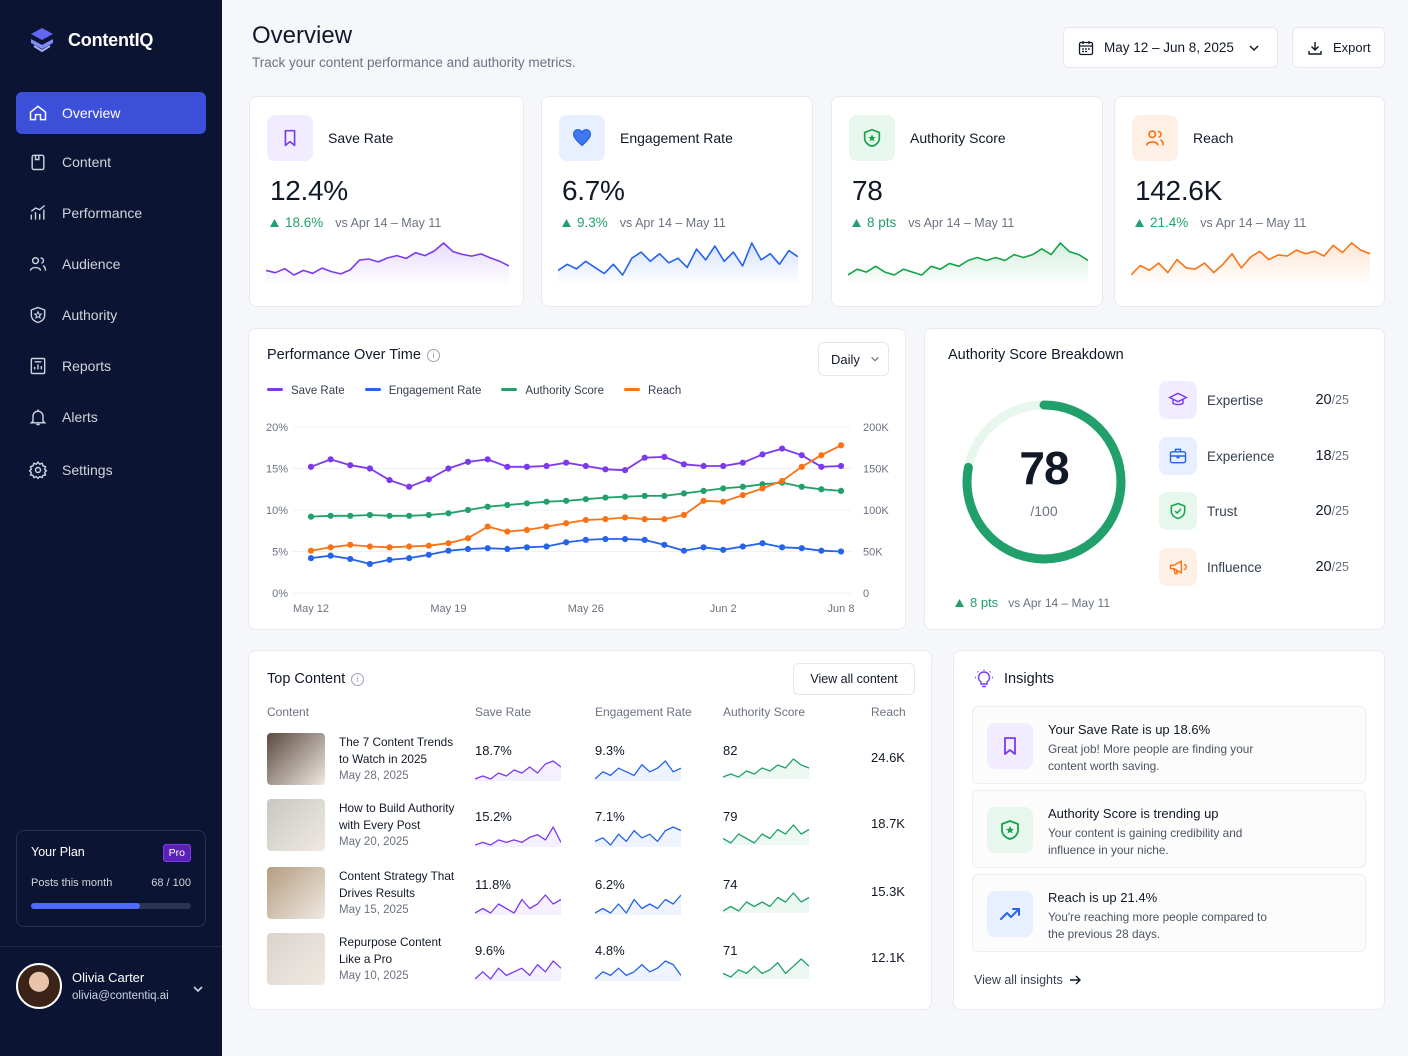 Image resolution: width=1408 pixels, height=1056 pixels. I want to click on date-range-picker: May 12 – Jun 8, 2025, so click(1170, 47).